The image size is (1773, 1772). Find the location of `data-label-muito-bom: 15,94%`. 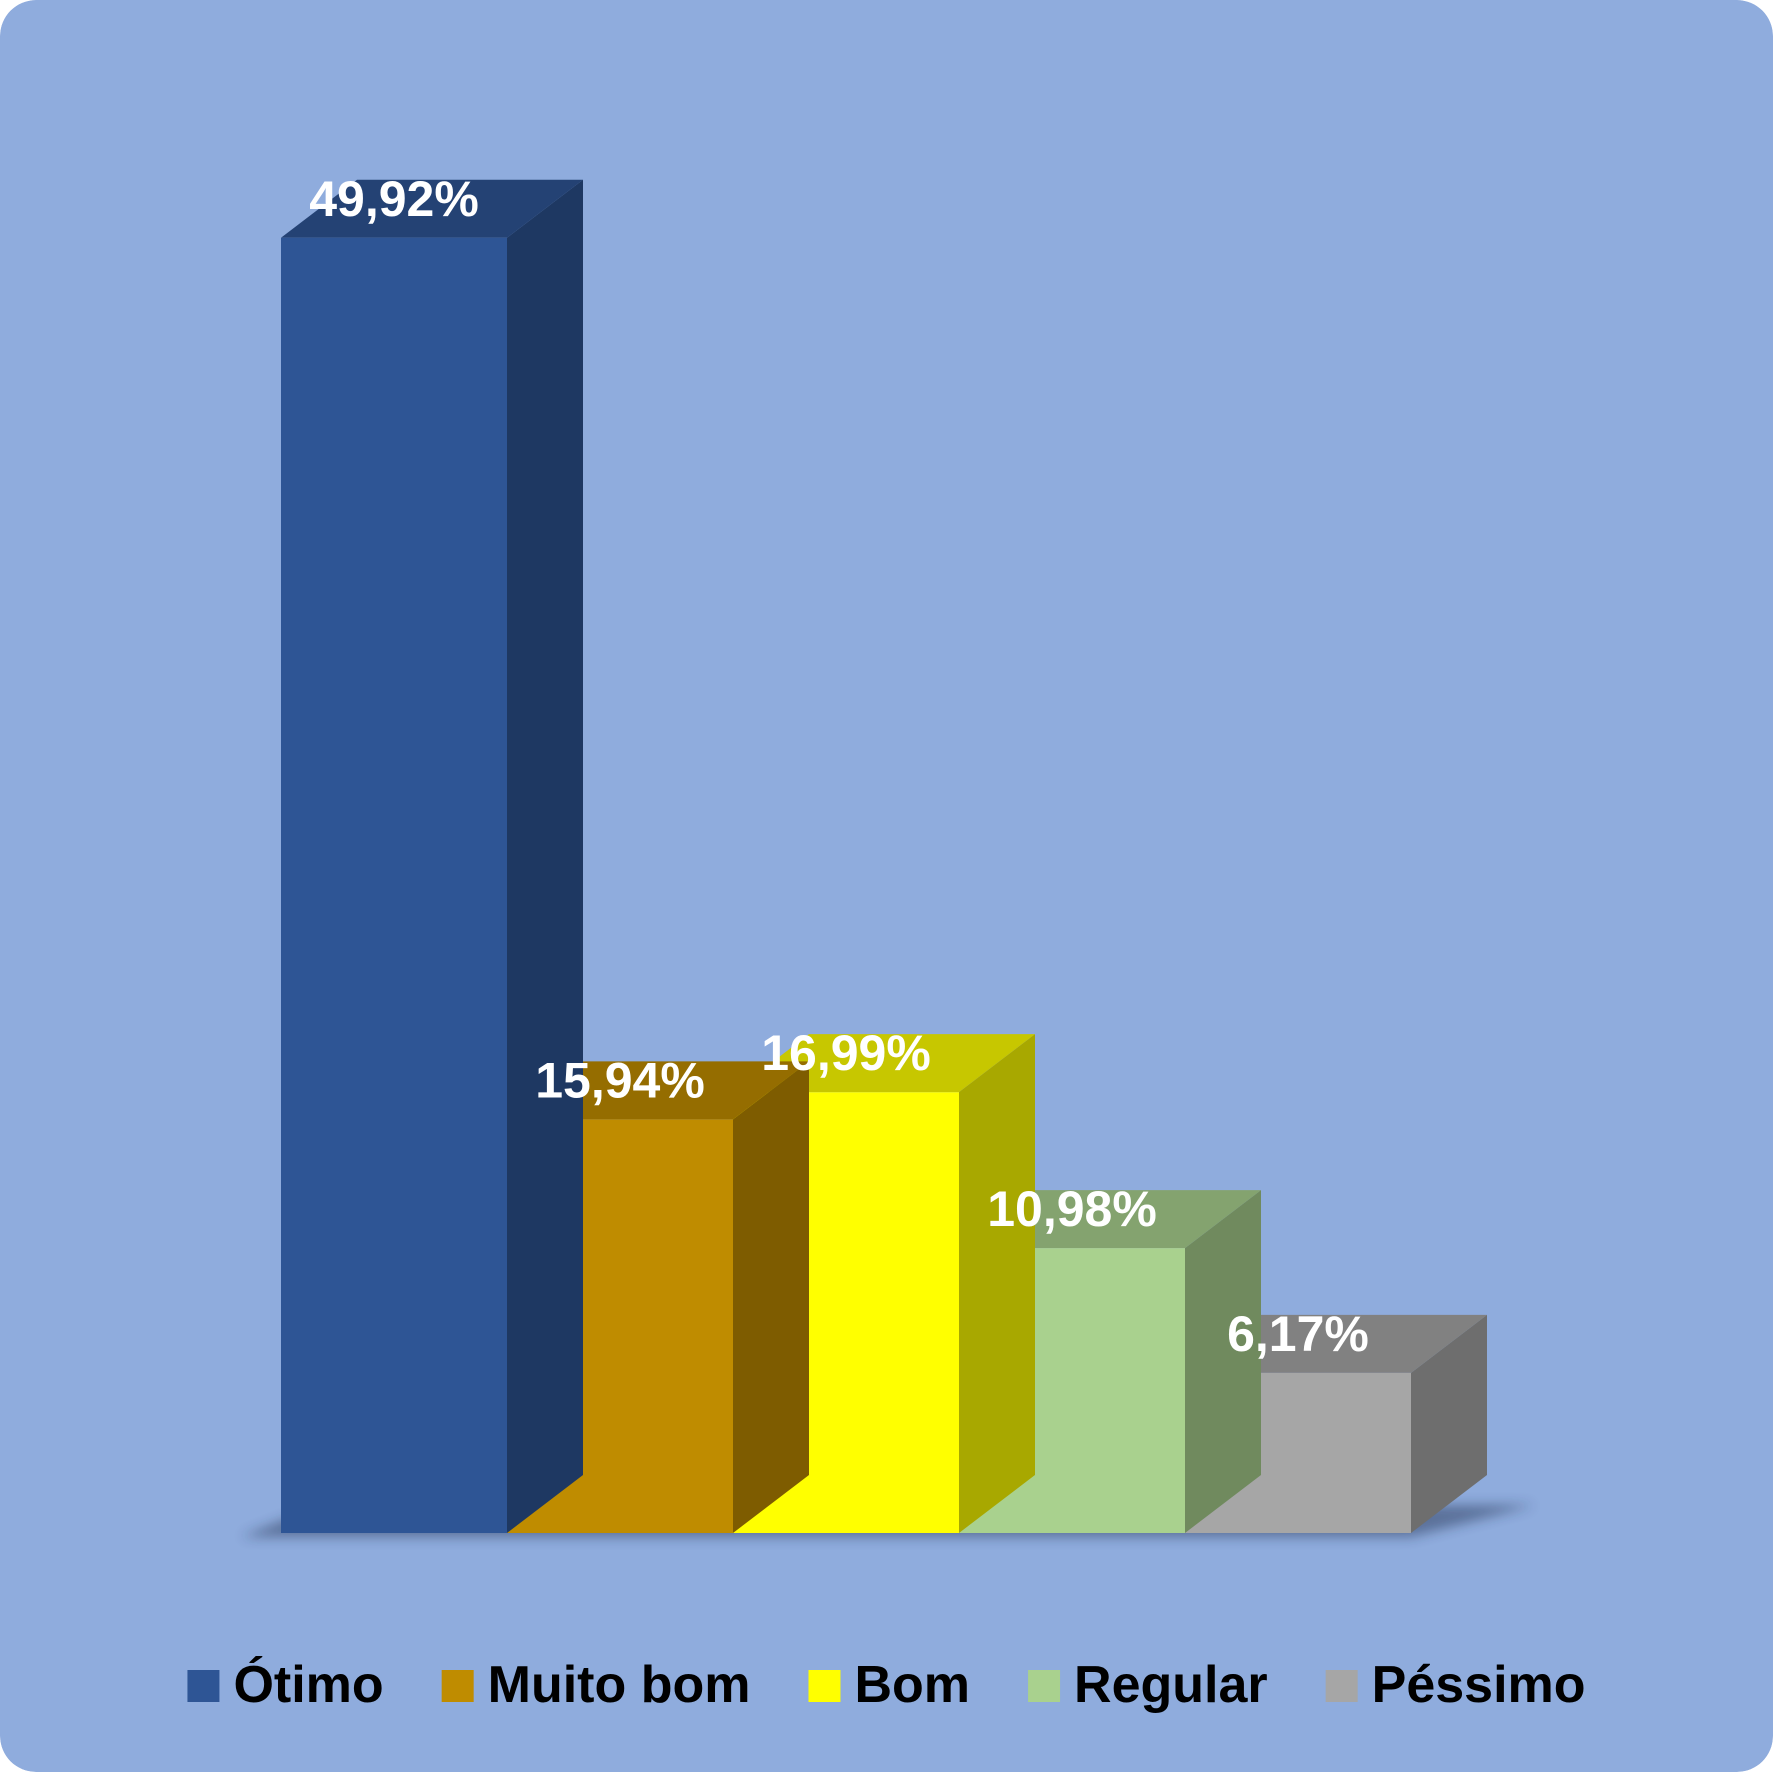

data-label-muito-bom: 15,94% is located at coordinates (620, 1080).